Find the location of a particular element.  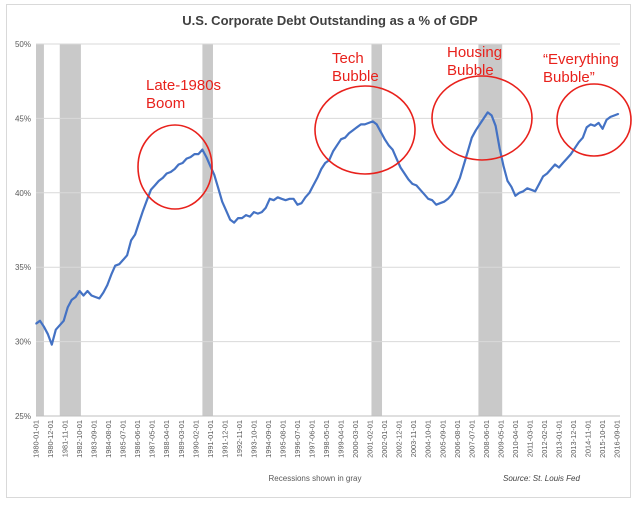

x-tick-label-13: 1991-12-01 is located at coordinates (224, 439).